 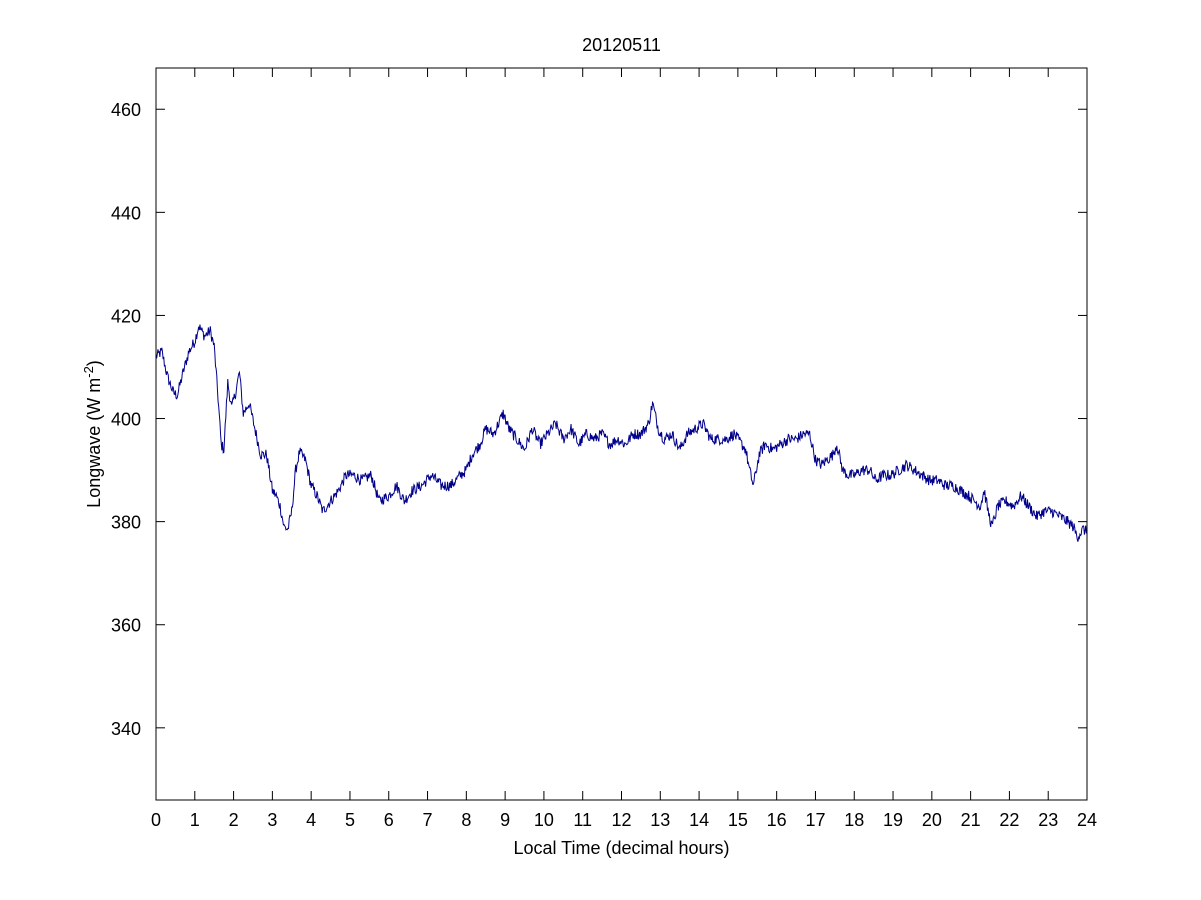 I want to click on x-tick-label: 8, so click(x=466, y=820).